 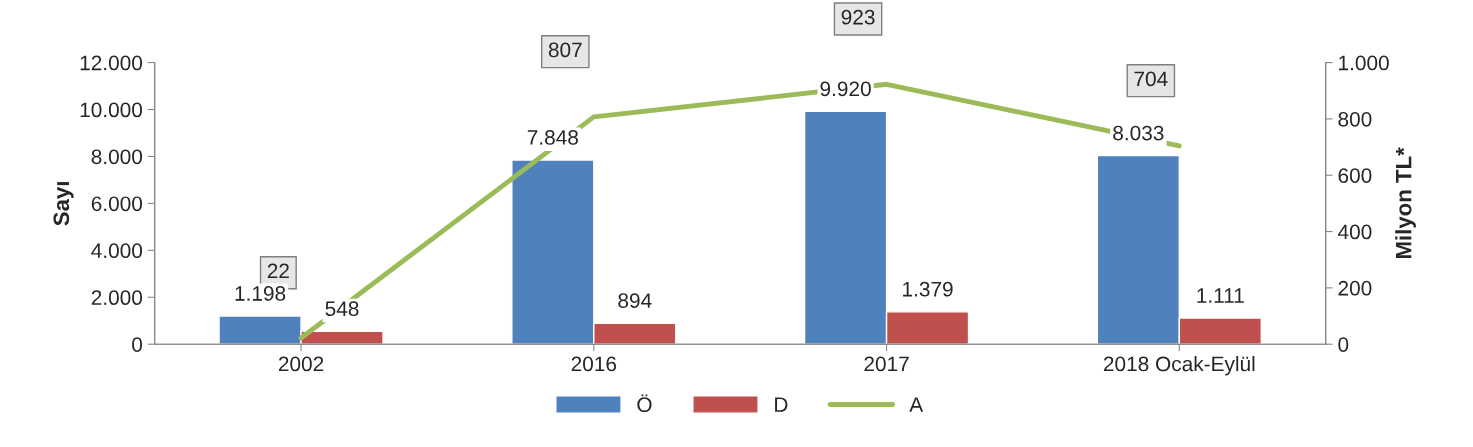 I want to click on y-tick-label: 12.000, so click(x=111, y=63).